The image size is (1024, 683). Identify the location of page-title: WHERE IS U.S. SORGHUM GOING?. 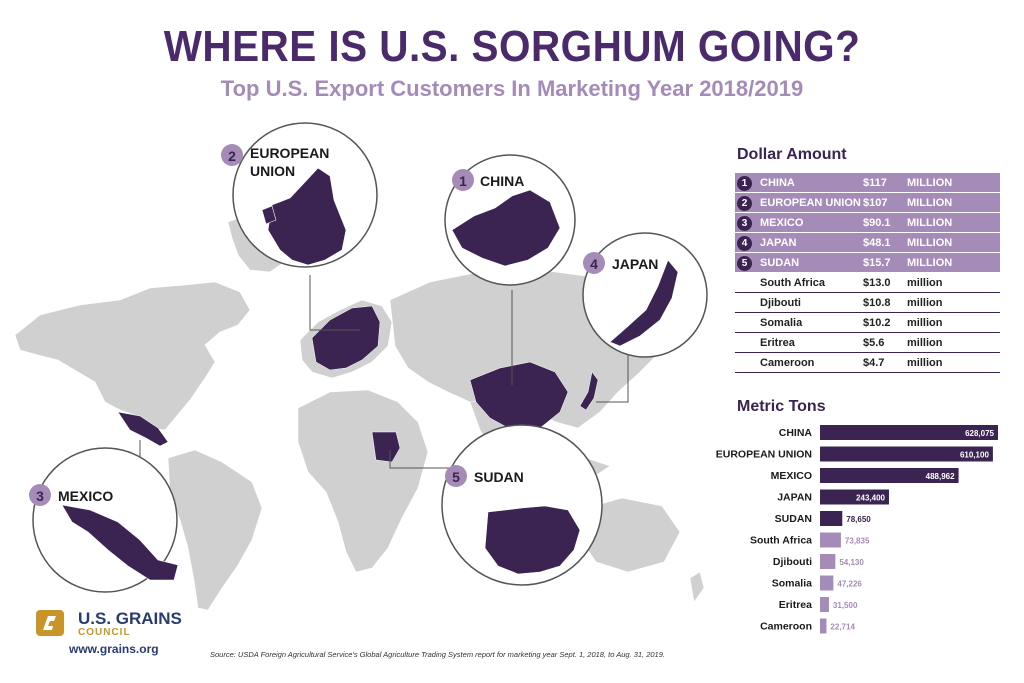
(512, 46).